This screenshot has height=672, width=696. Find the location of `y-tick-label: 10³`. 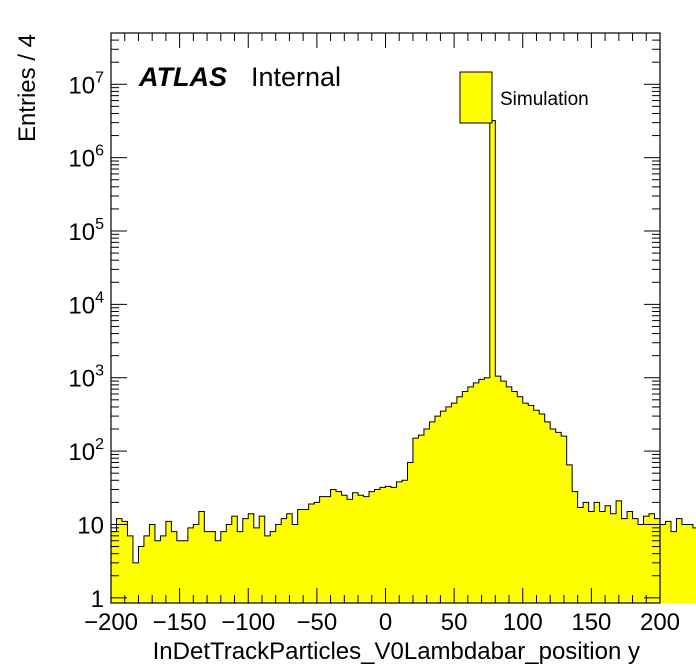

y-tick-label: 10³ is located at coordinates (86, 378).